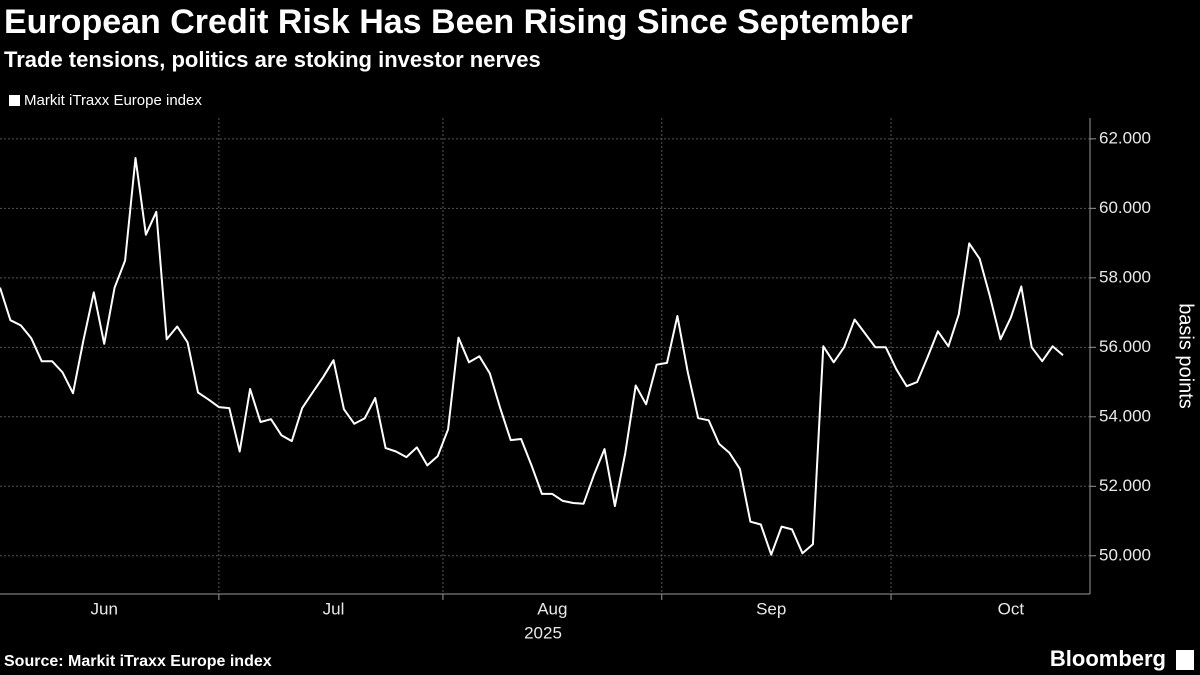 The height and width of the screenshot is (675, 1200). I want to click on legend-label: Markit iTraxx Europe index, so click(113, 100).